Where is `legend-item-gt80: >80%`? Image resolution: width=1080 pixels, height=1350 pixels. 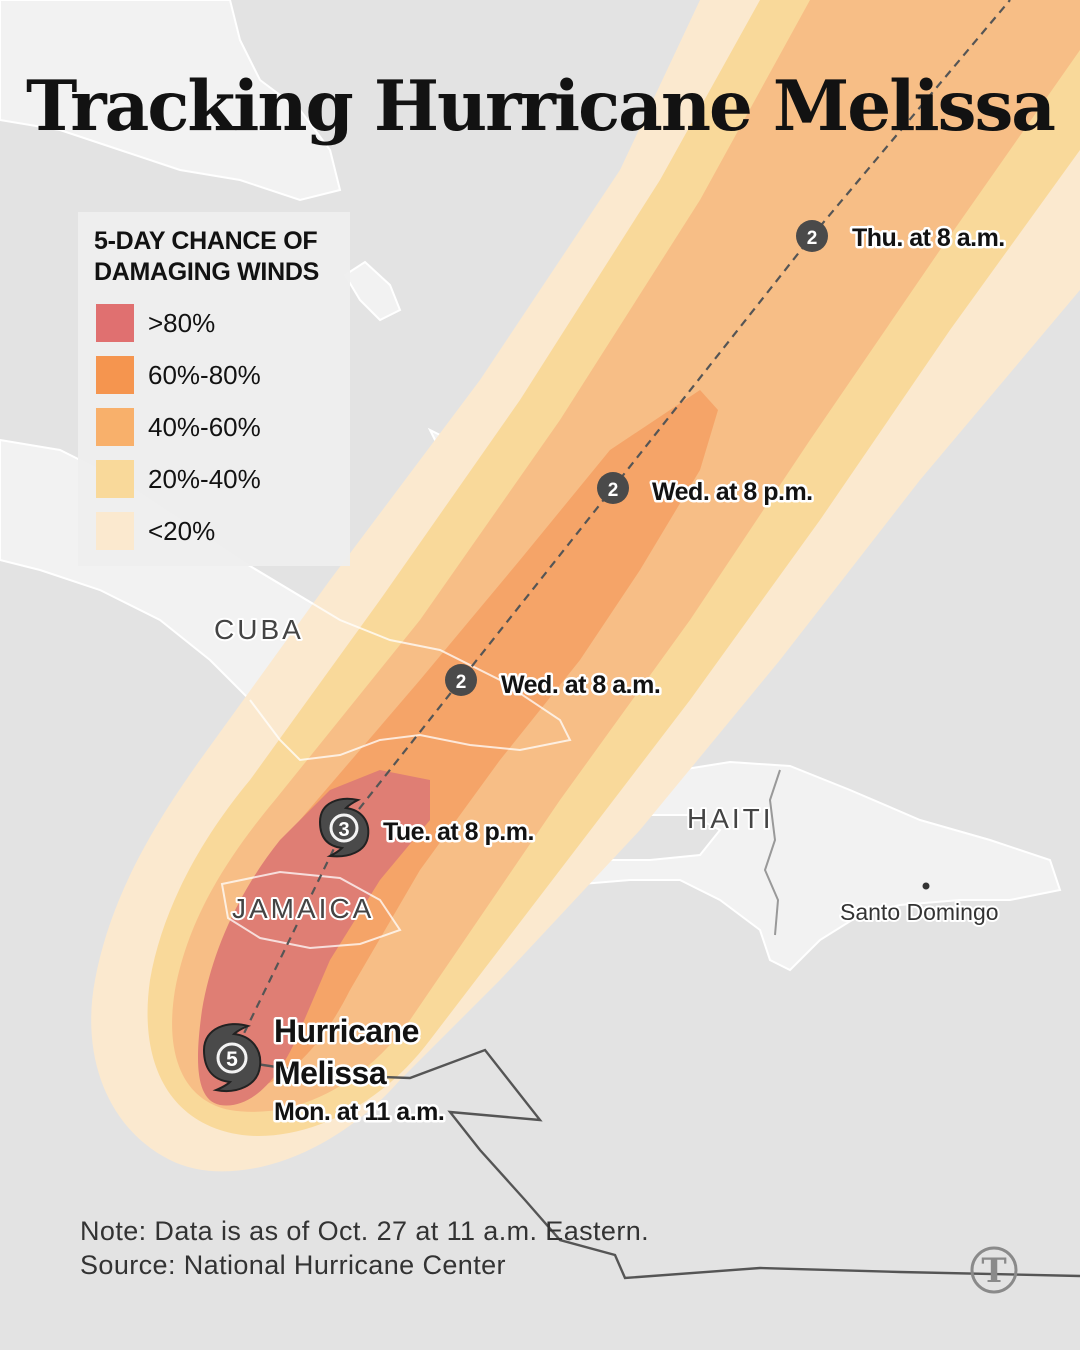
legend-item-gt80: >80% is located at coordinates (216, 323).